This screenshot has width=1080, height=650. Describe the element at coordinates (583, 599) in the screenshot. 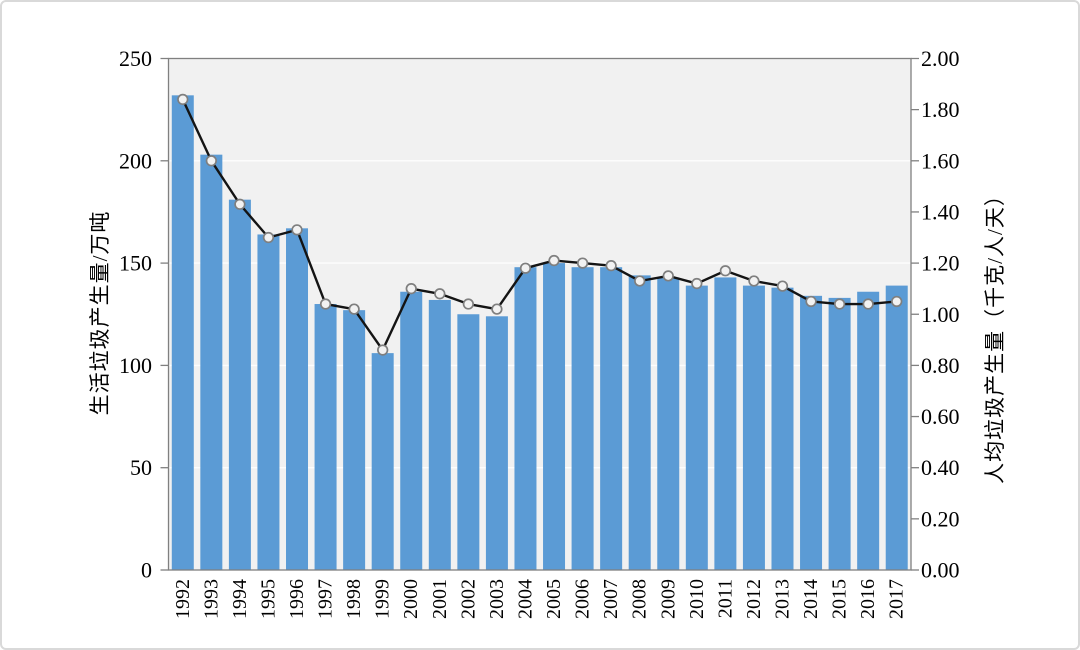

I see `x-tick-label-2006: 2006` at that location.